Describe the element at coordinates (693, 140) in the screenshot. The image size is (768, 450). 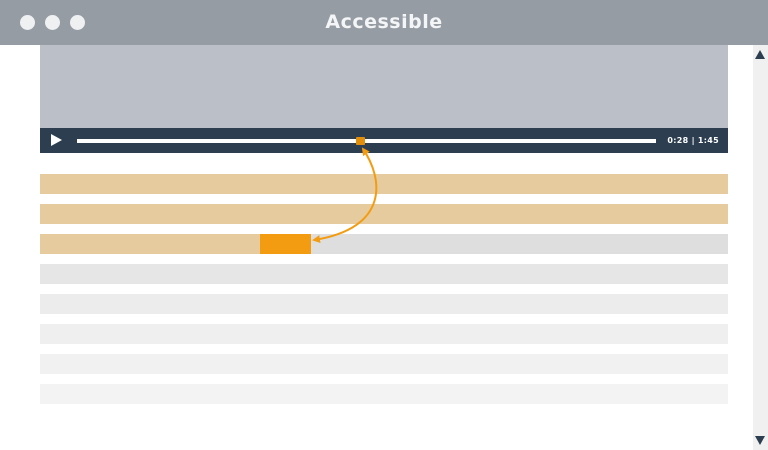
I see `time-readout: 0:28 | 1:45` at that location.